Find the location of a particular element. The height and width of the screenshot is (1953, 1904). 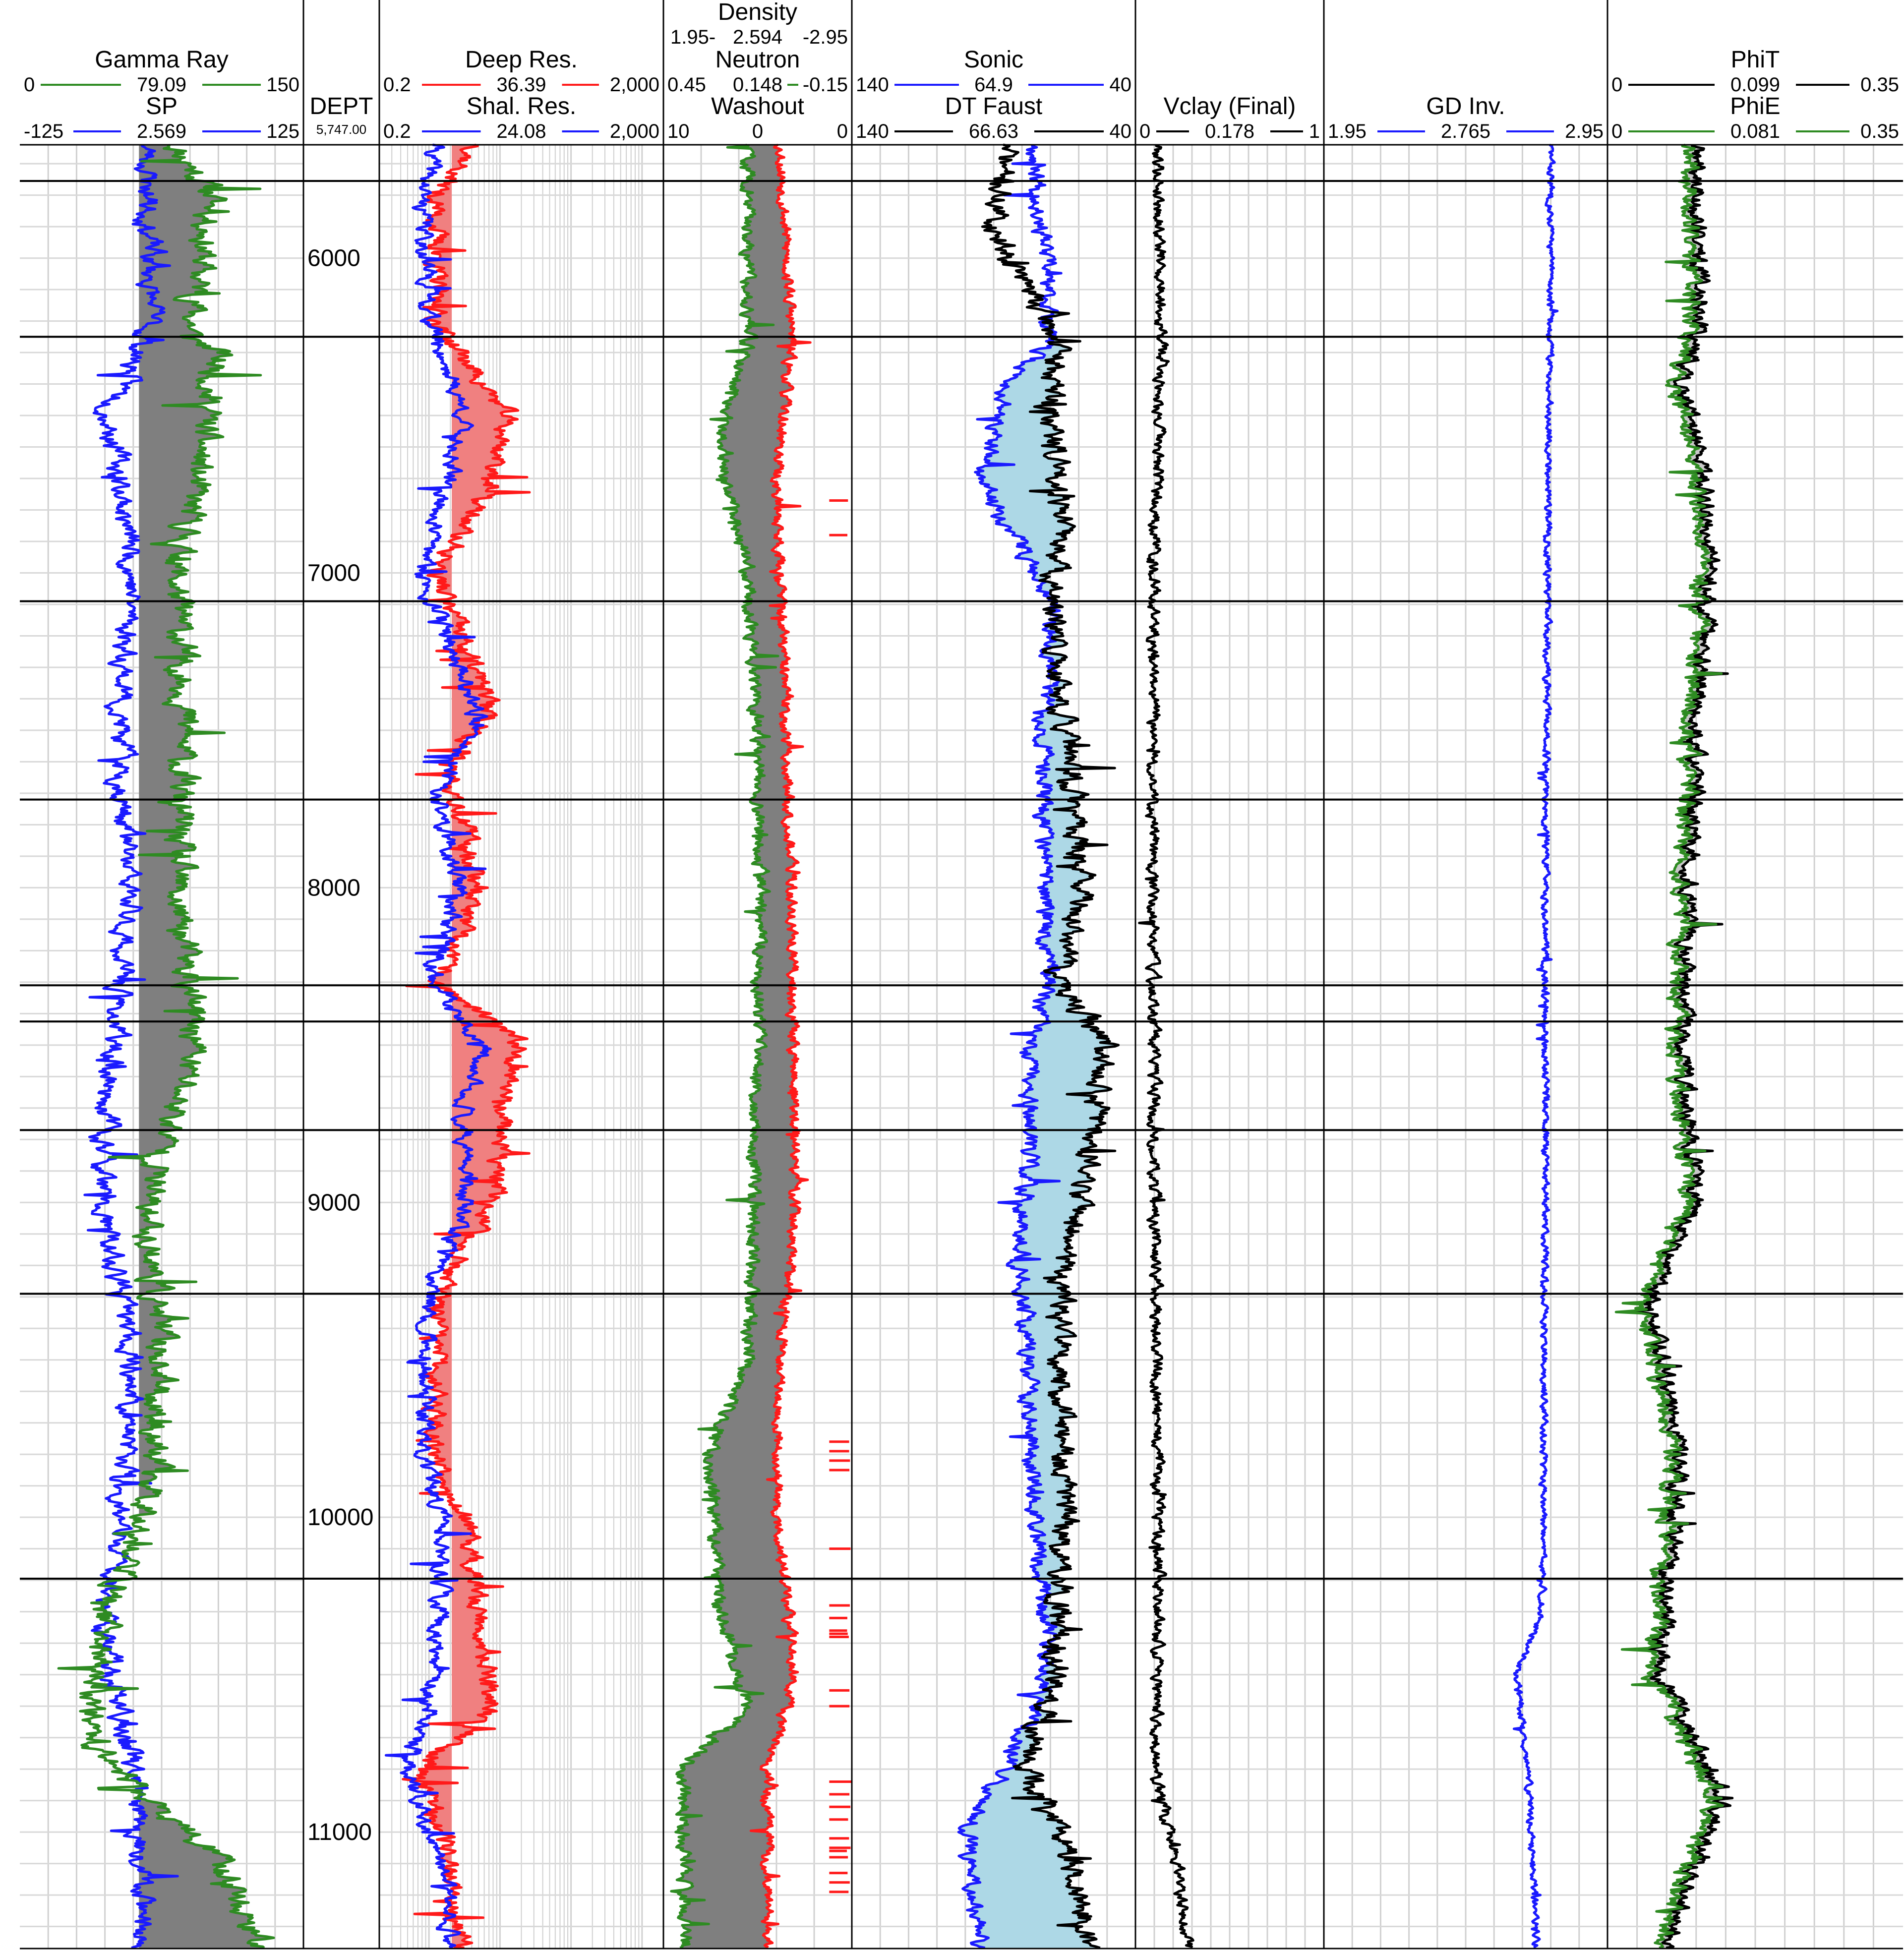

depth-tick-label: 11000 is located at coordinates (339, 1832).